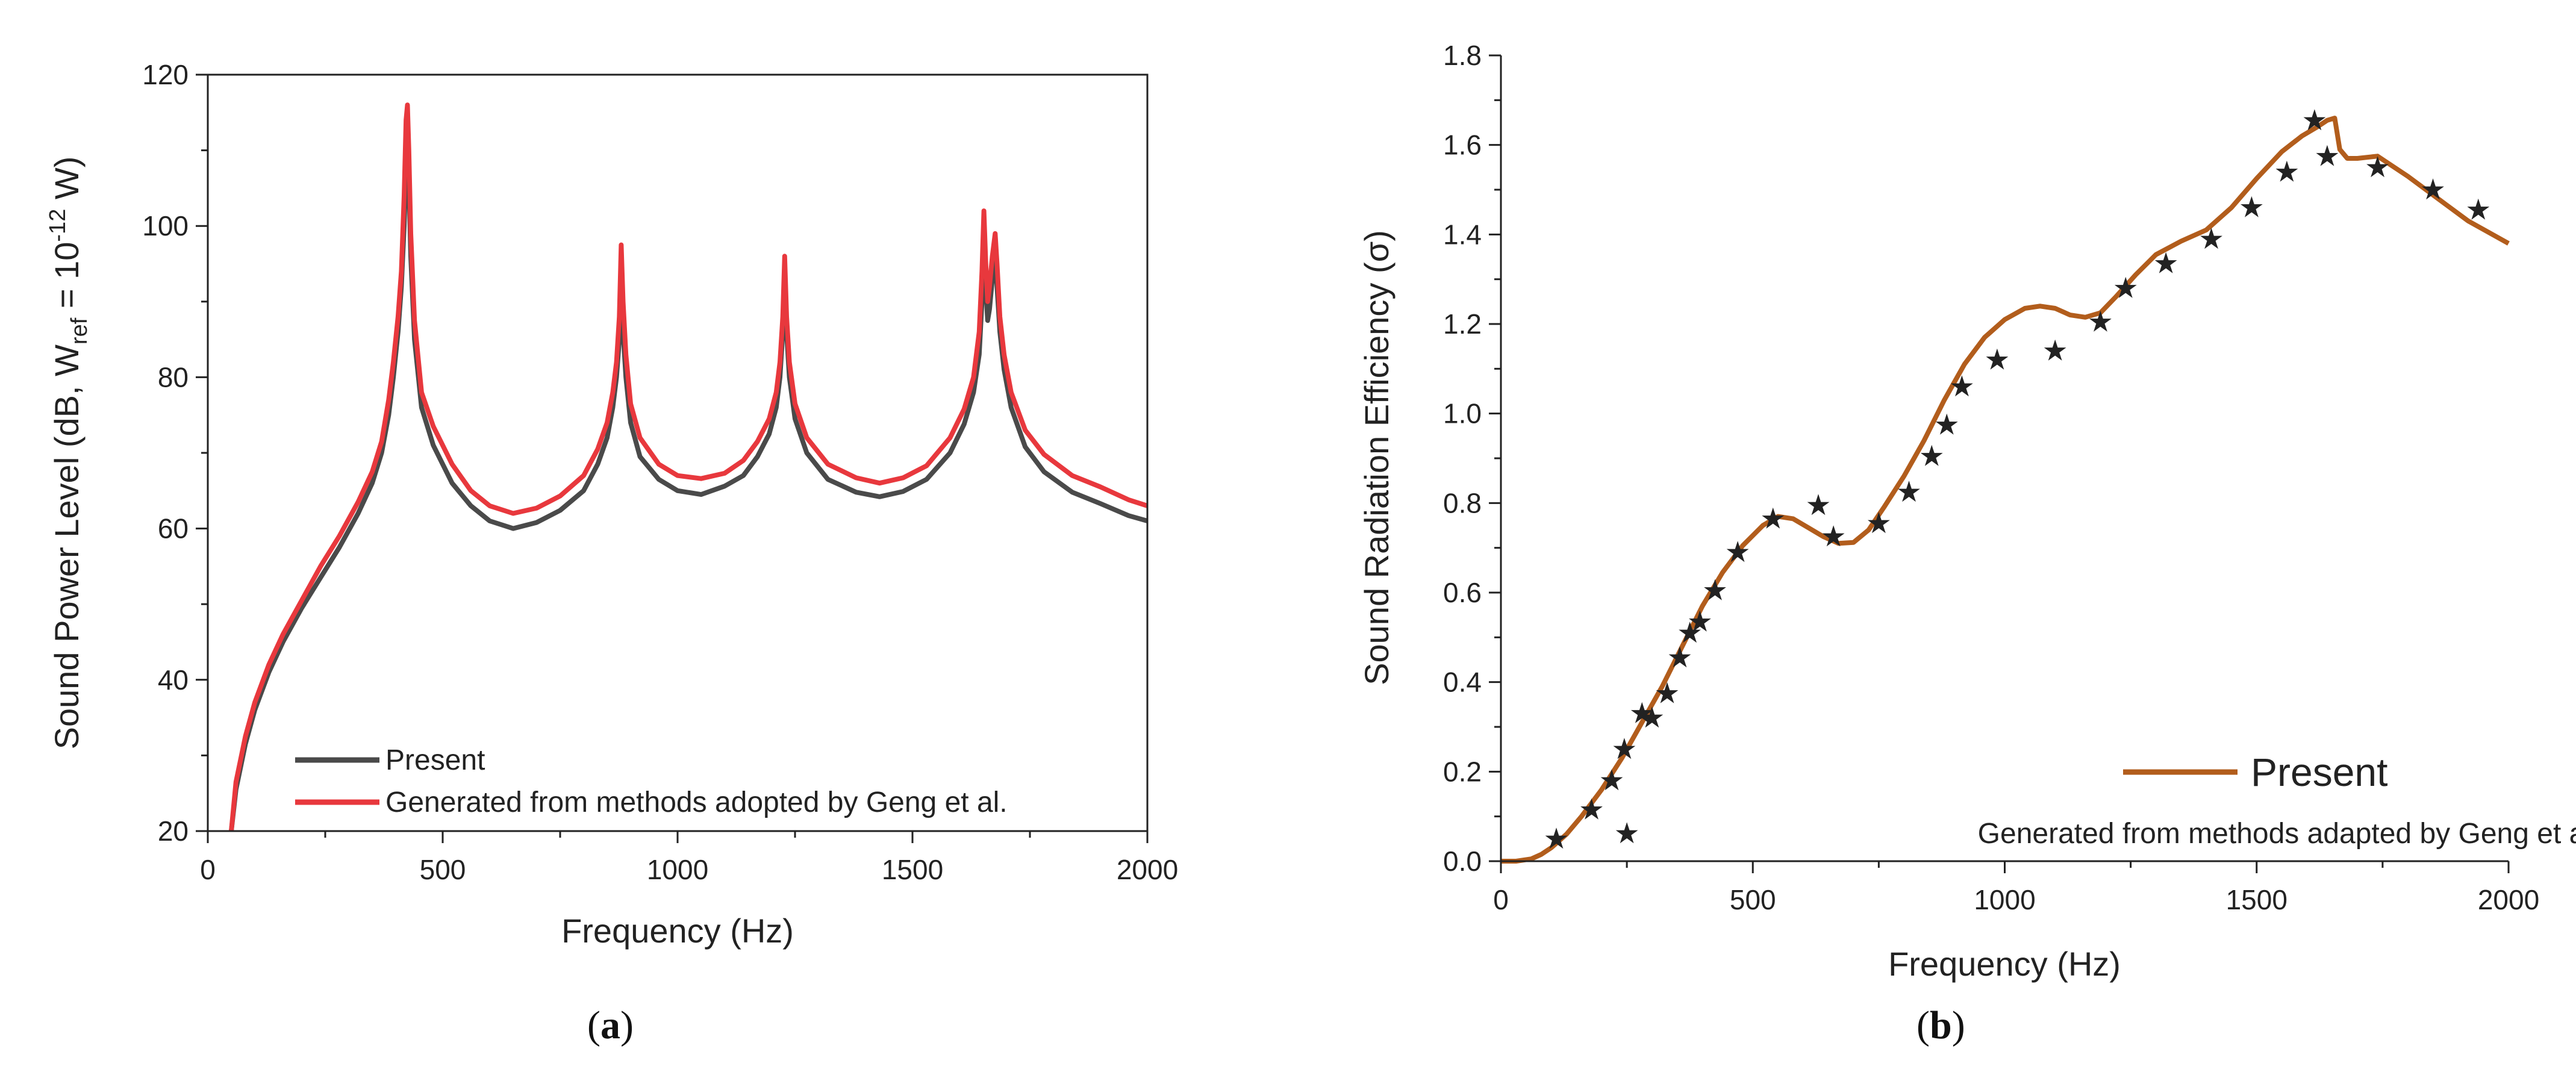  What do you see at coordinates (1462, 413) in the screenshot?
I see `chart-b-ytick-label: 1.0` at bounding box center [1462, 413].